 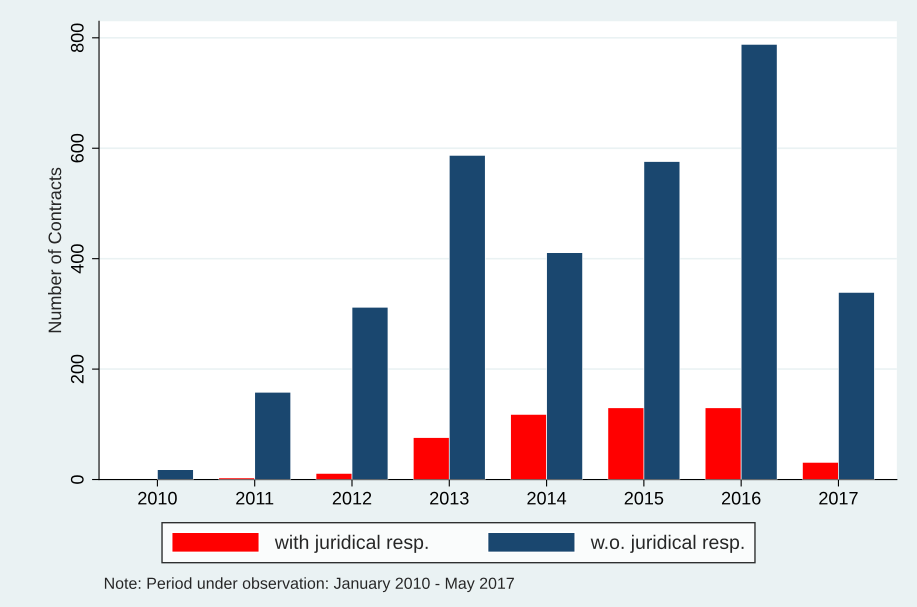 I want to click on y-tick-label: 800, so click(x=77, y=37).